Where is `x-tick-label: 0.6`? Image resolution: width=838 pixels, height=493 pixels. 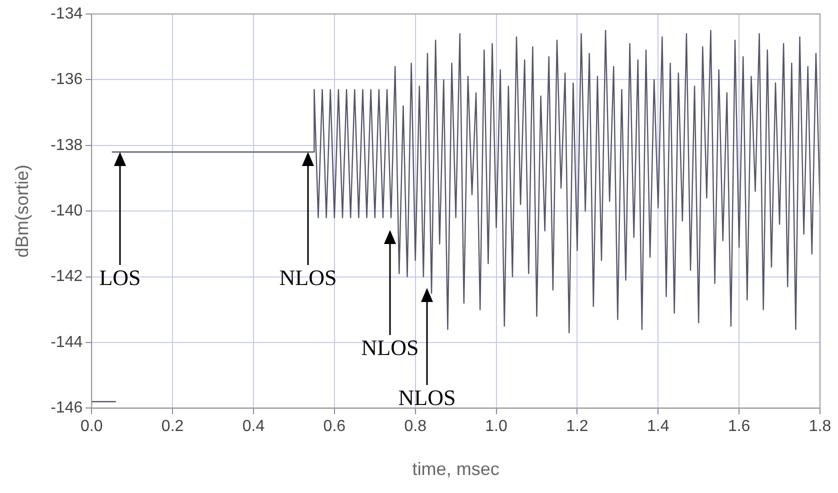 x-tick-label: 0.6 is located at coordinates (334, 427).